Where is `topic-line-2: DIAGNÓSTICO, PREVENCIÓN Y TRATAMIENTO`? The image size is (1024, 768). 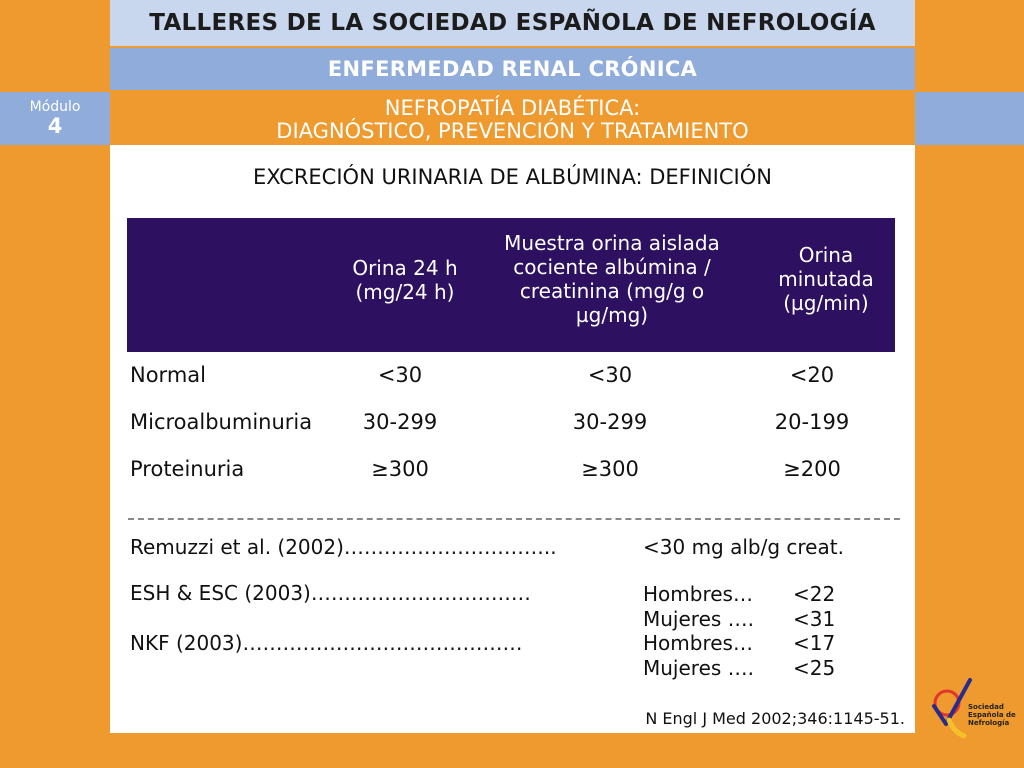
topic-line-2: DIAGNÓSTICO, PREVENCIÓN Y TRATAMIENTO is located at coordinates (512, 131).